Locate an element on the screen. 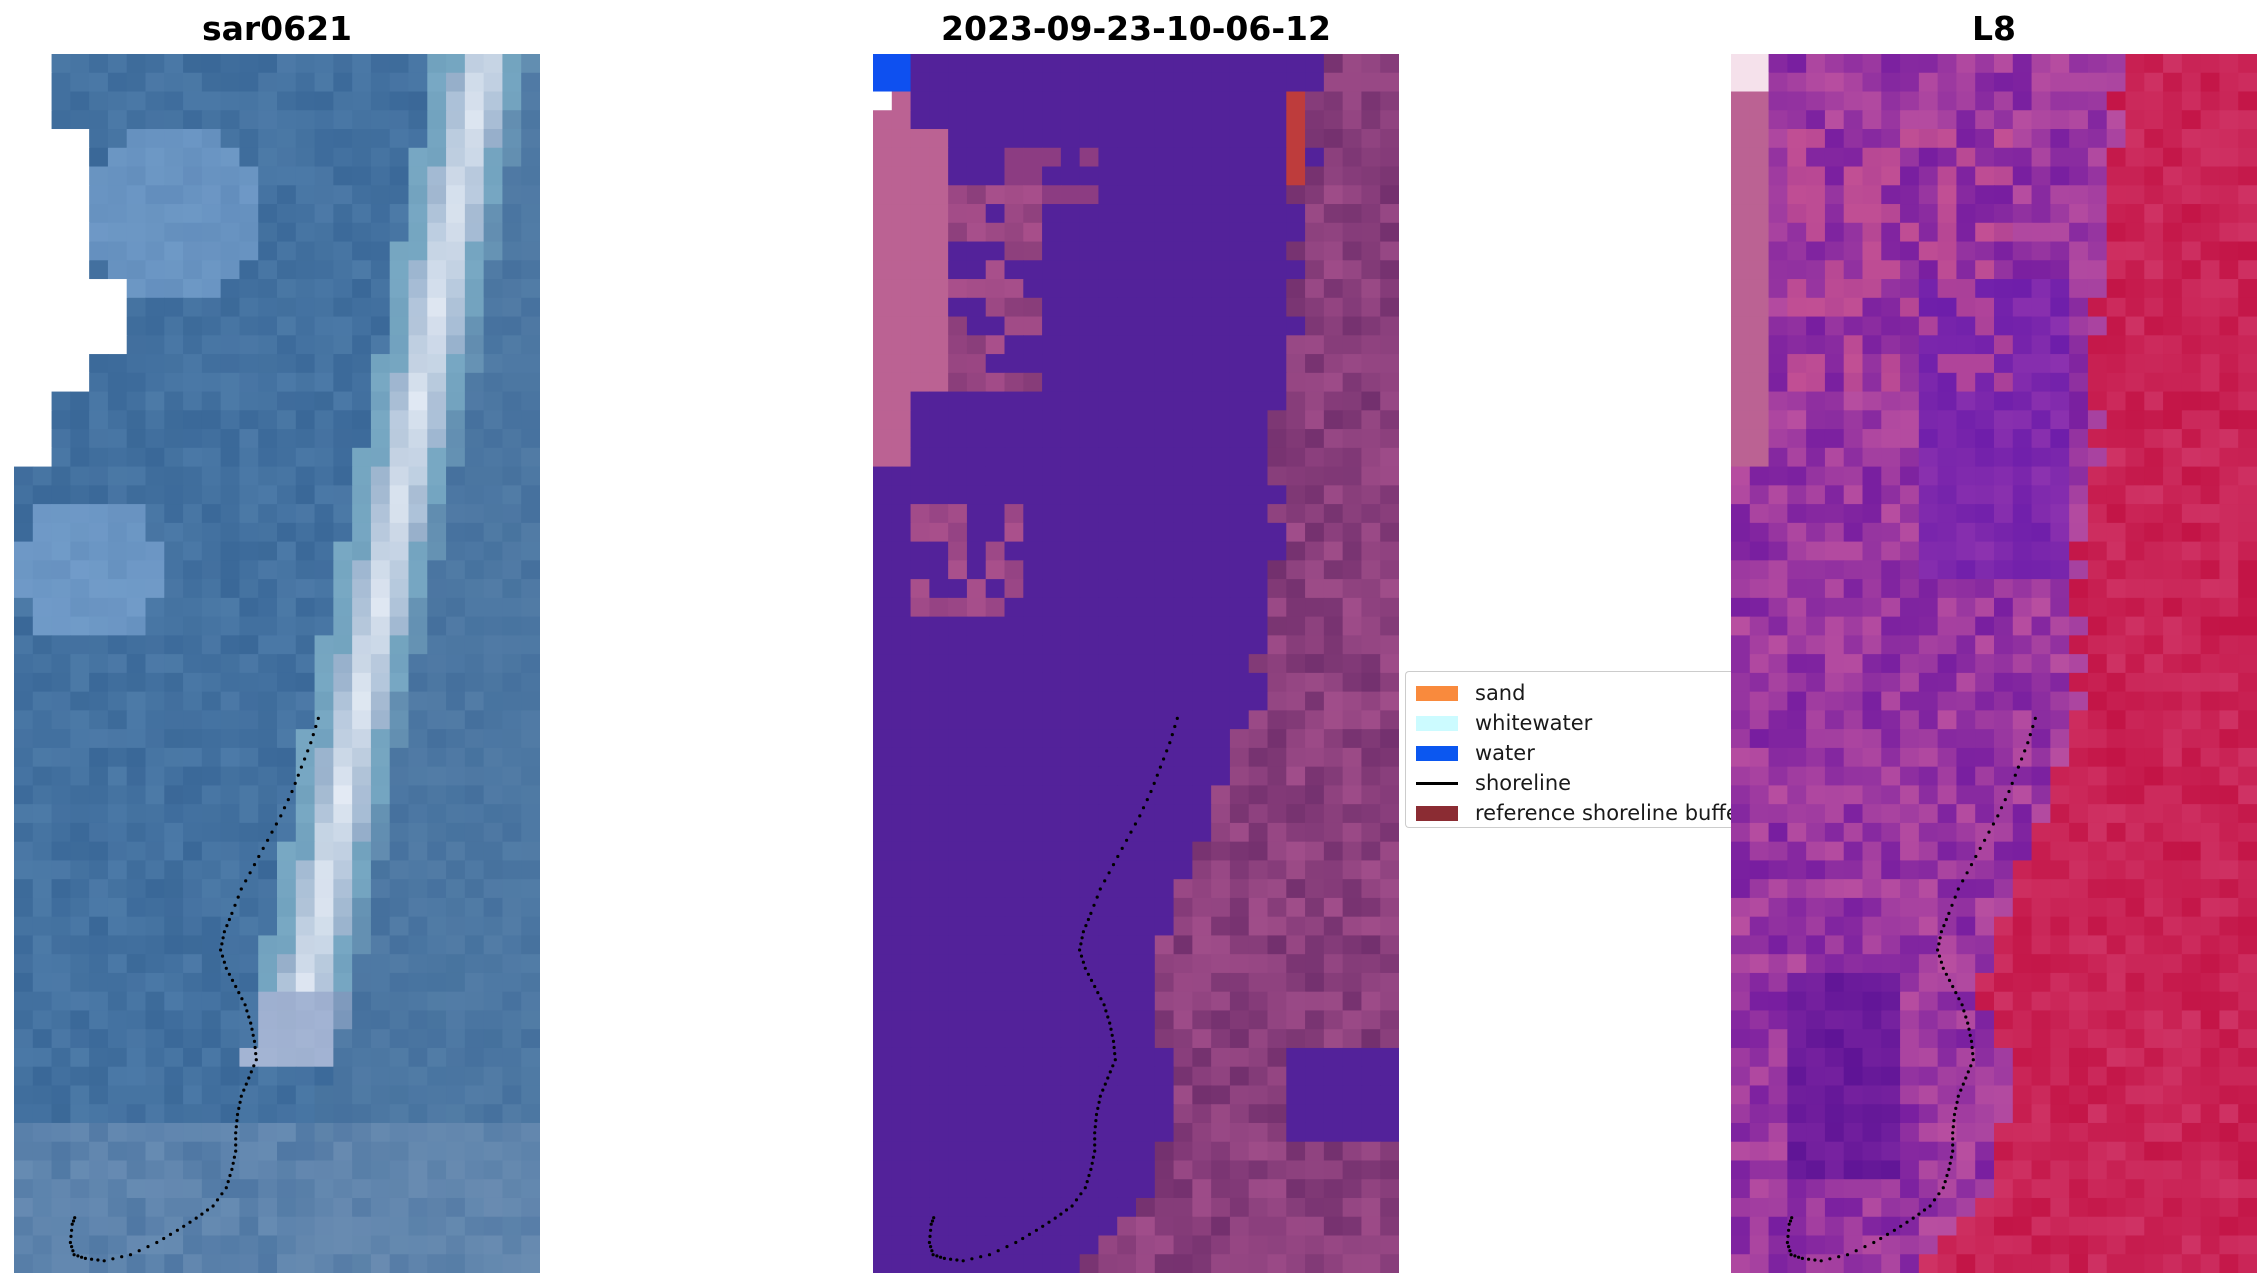  legend-item-reference-buffer: reference shoreline buffer is located at coordinates (1573, 813).